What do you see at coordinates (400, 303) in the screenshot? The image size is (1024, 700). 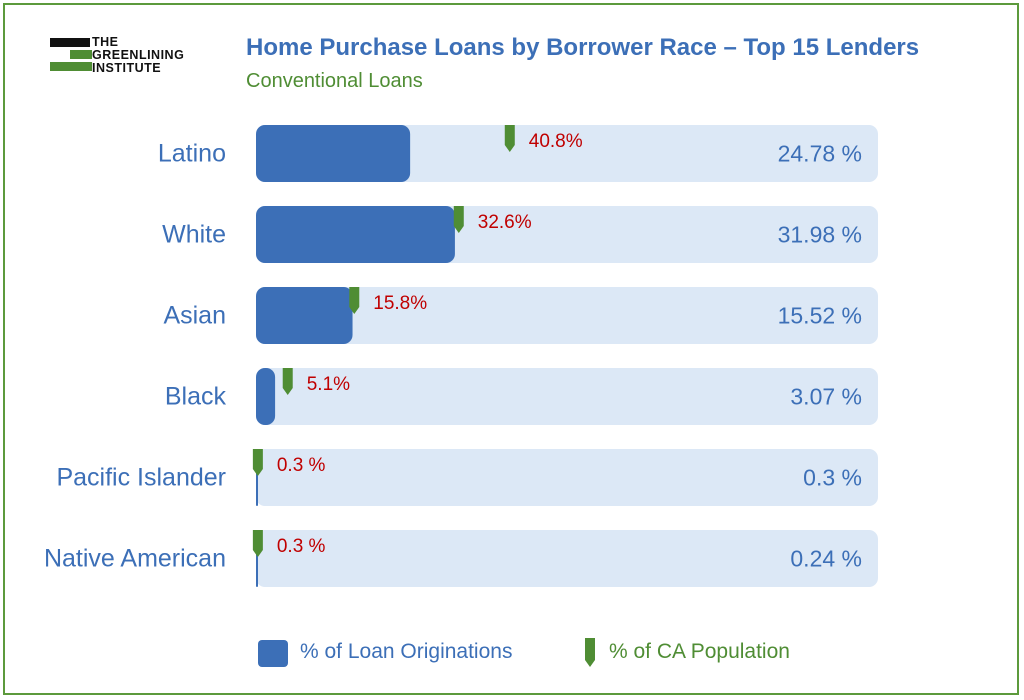 I see `population-value-label: 15.8%` at bounding box center [400, 303].